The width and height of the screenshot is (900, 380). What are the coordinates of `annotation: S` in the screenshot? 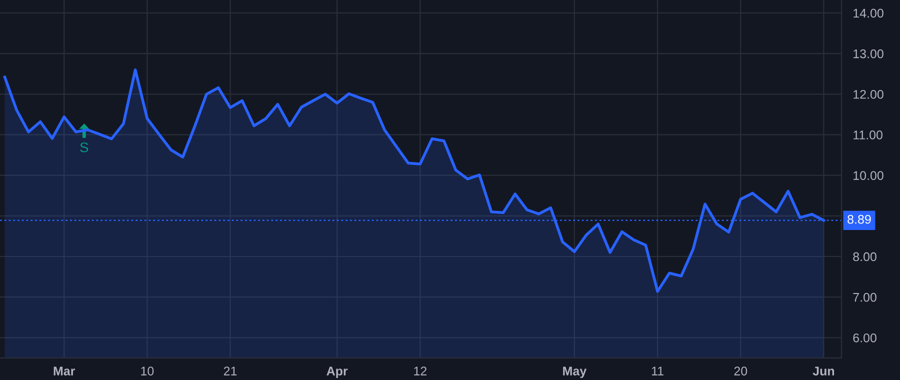 It's located at (84, 147).